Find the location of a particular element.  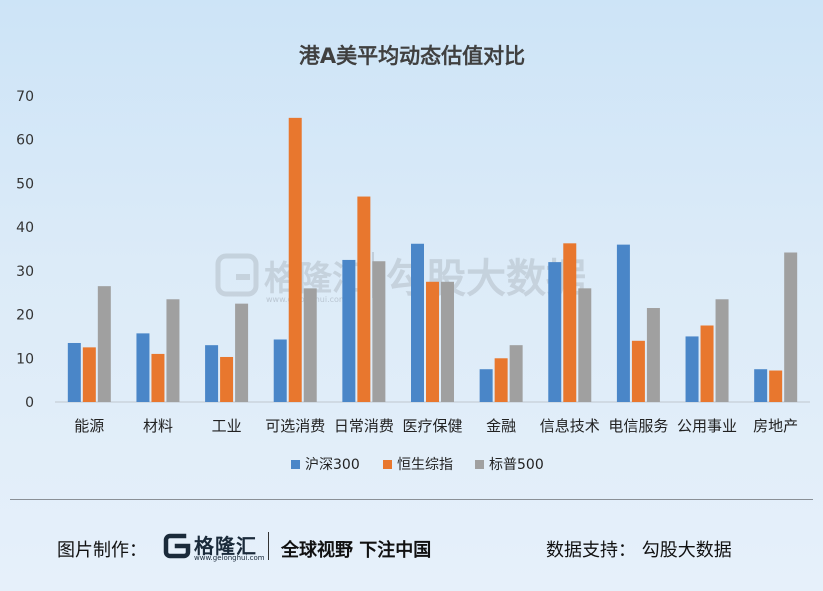

x-tick-label: 工业 is located at coordinates (227, 426).